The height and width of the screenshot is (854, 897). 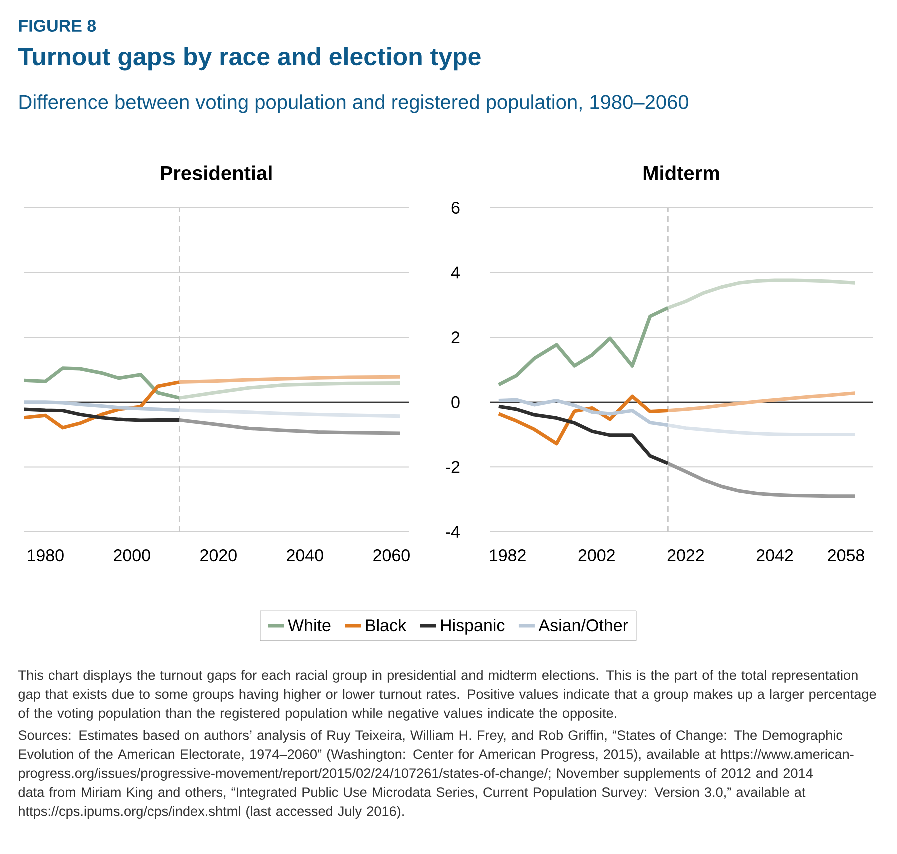 I want to click on y-tick-label: -2, so click(x=453, y=467).